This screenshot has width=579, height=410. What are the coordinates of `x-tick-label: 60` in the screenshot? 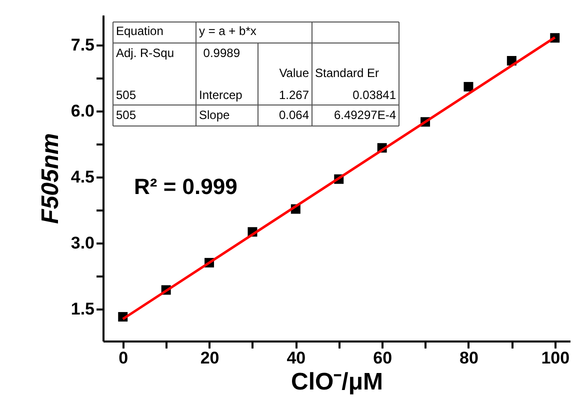 It's located at (382, 358).